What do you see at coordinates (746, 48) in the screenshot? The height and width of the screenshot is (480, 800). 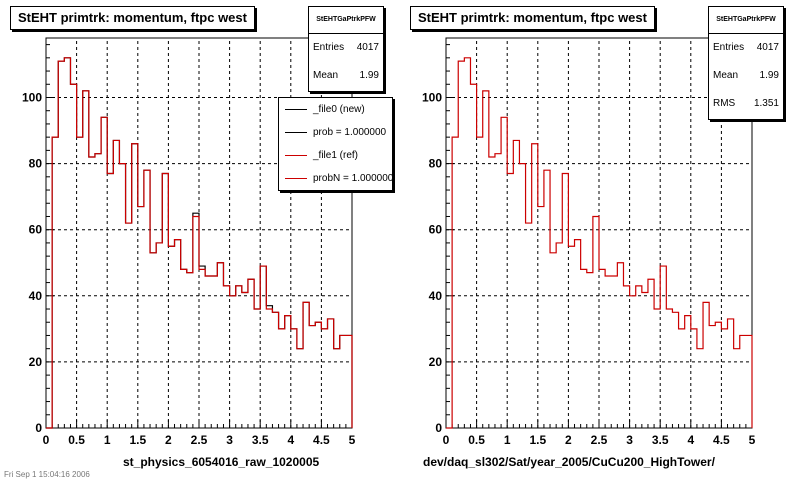 I see `stats-row-entries-right: Entries 4017` at bounding box center [746, 48].